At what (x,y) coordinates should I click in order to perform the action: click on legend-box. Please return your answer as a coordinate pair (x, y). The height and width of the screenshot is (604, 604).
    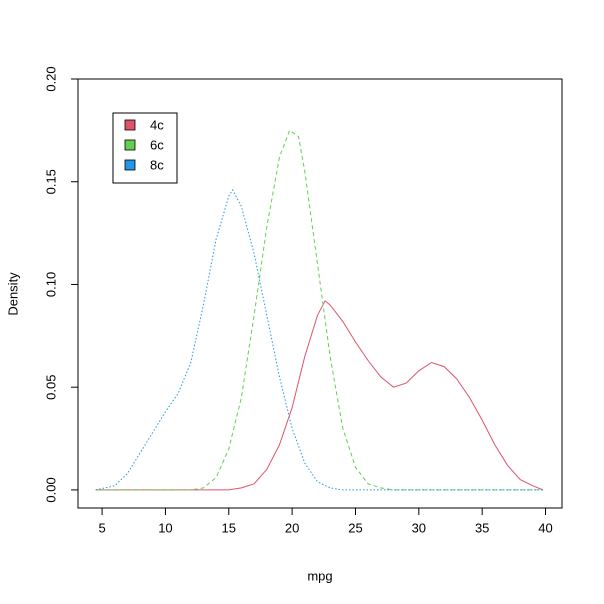
    Looking at the image, I should click on (145, 148).